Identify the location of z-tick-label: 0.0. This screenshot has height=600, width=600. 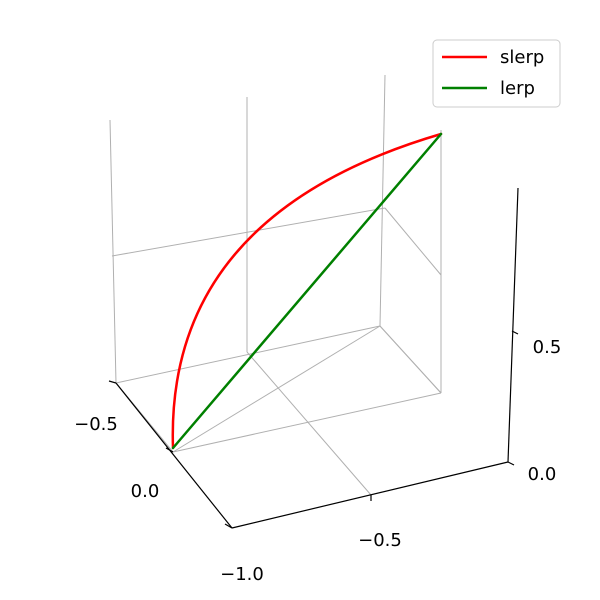
(542, 474).